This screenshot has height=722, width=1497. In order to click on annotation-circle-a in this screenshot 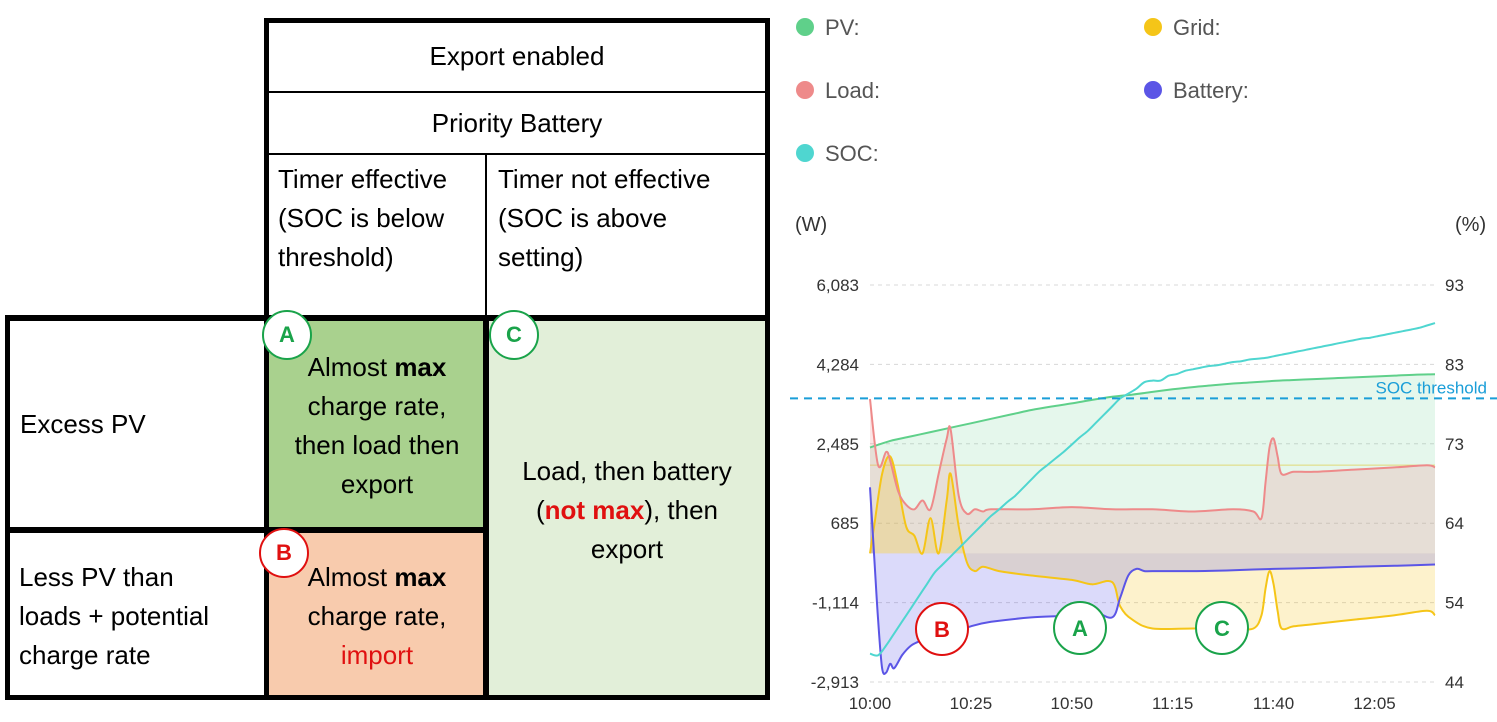, I will do `click(1080, 628)`.